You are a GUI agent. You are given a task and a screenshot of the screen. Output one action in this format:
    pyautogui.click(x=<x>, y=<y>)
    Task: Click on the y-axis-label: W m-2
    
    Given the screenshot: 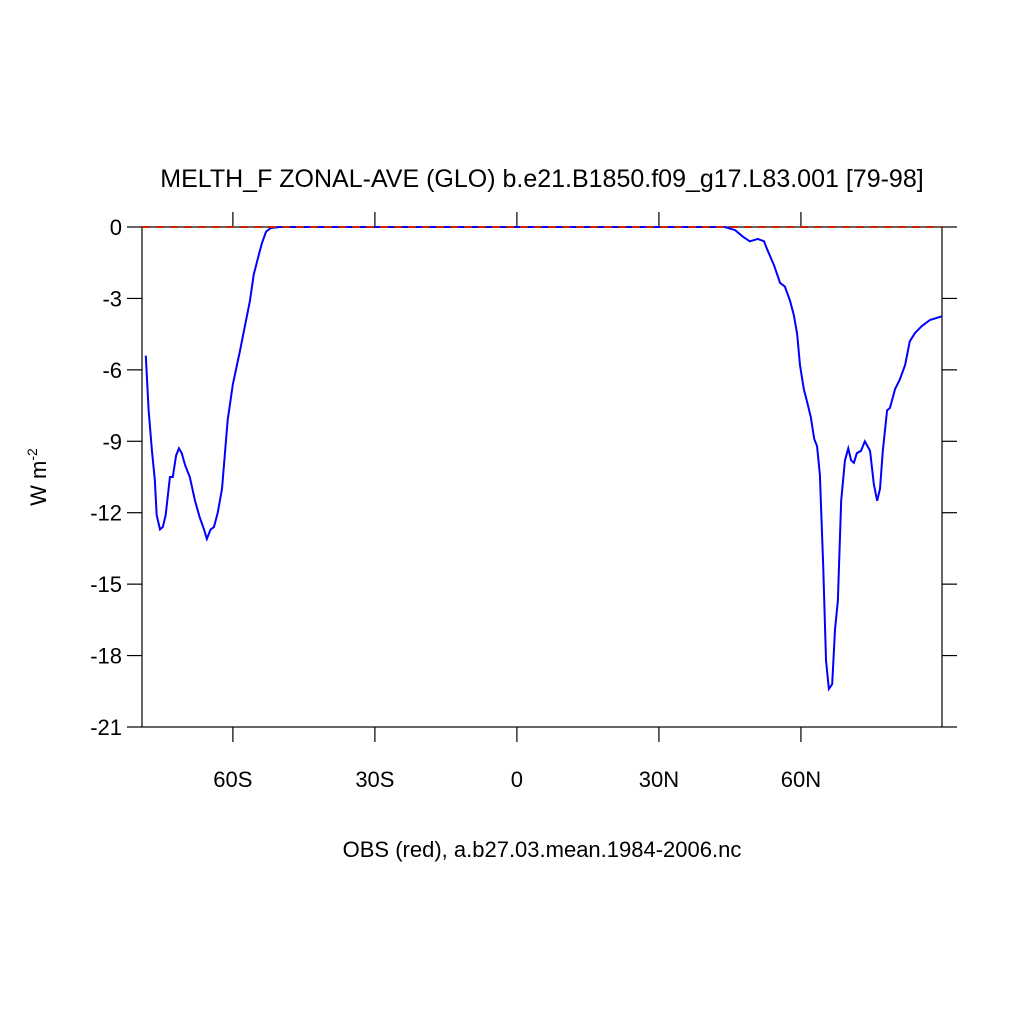 What is the action you would take?
    pyautogui.click(x=37, y=477)
    